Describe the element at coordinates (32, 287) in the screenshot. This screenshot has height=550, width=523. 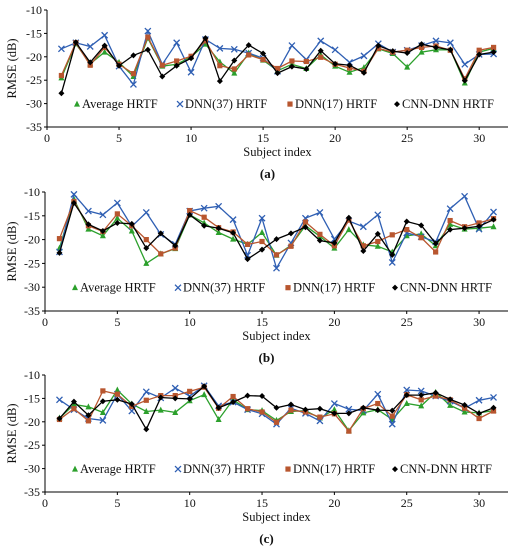
I see `y-tick-label: -30` at that location.